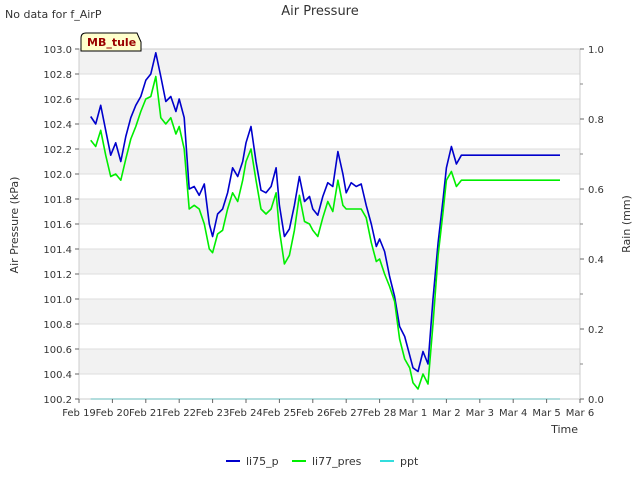  What do you see at coordinates (313, 413) in the screenshot?
I see `x-tick-label: Feb 26` at bounding box center [313, 413].